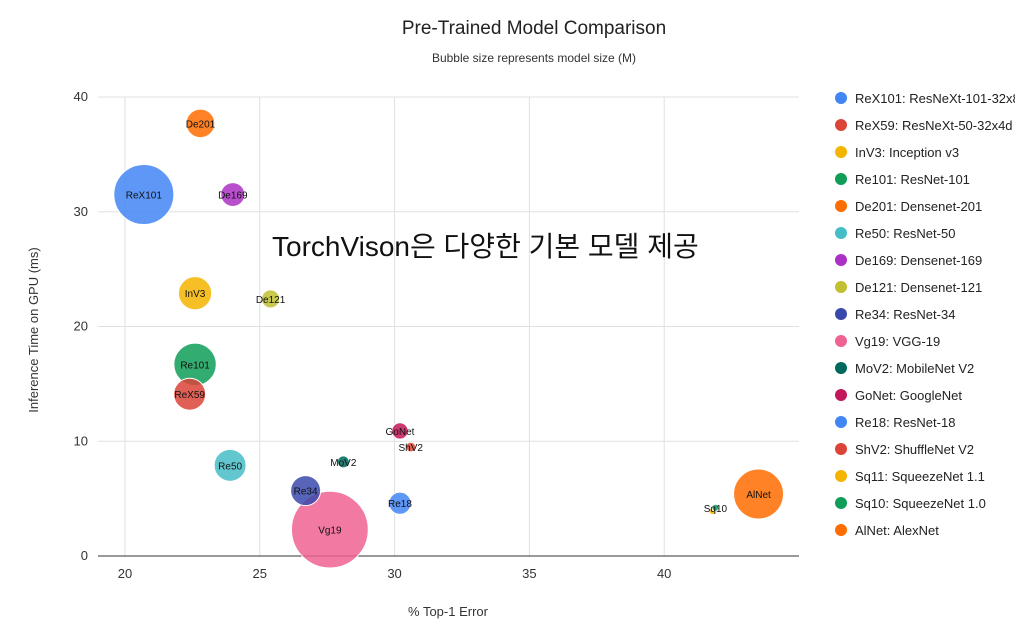 The width and height of the screenshot is (1015, 622). Describe the element at coordinates (841, 476) in the screenshot. I see `legend-swatch-sq11` at that location.